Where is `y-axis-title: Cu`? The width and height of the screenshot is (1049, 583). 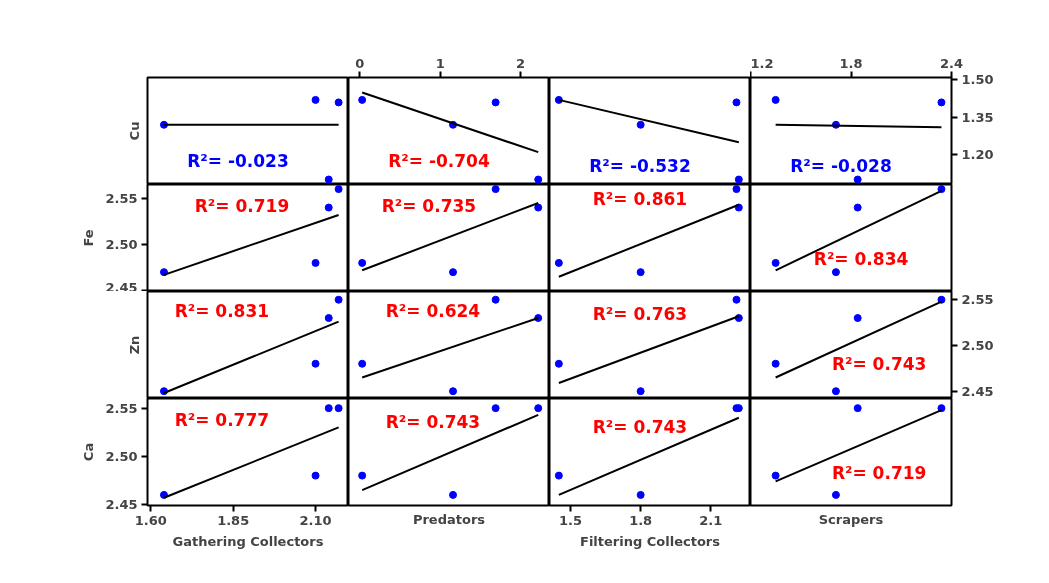
y-axis-title: Cu is located at coordinates (134, 131).